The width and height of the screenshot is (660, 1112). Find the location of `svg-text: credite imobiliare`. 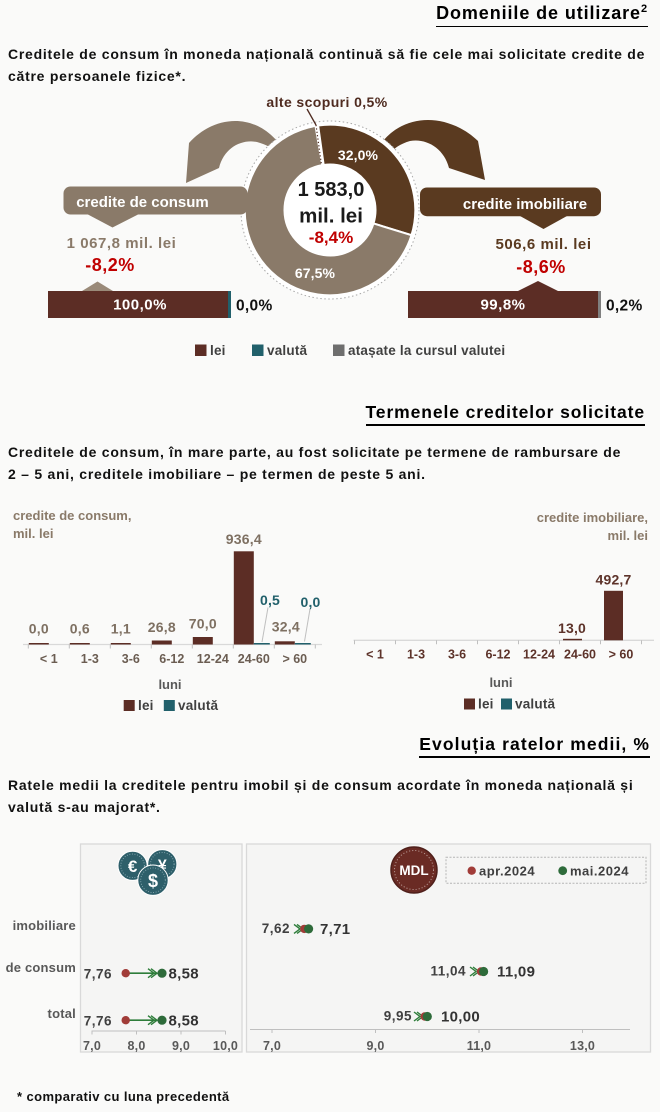

svg-text: credite imobiliare is located at coordinates (525, 204).